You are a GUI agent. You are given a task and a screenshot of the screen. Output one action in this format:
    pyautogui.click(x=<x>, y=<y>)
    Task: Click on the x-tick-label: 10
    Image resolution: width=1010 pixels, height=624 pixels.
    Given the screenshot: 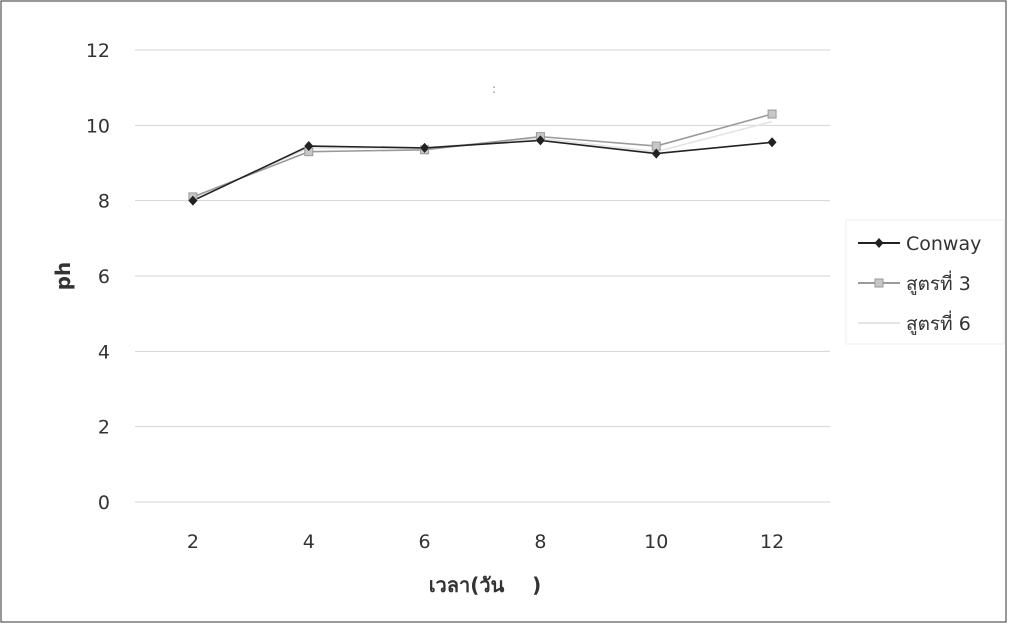 What is the action you would take?
    pyautogui.click(x=656, y=542)
    